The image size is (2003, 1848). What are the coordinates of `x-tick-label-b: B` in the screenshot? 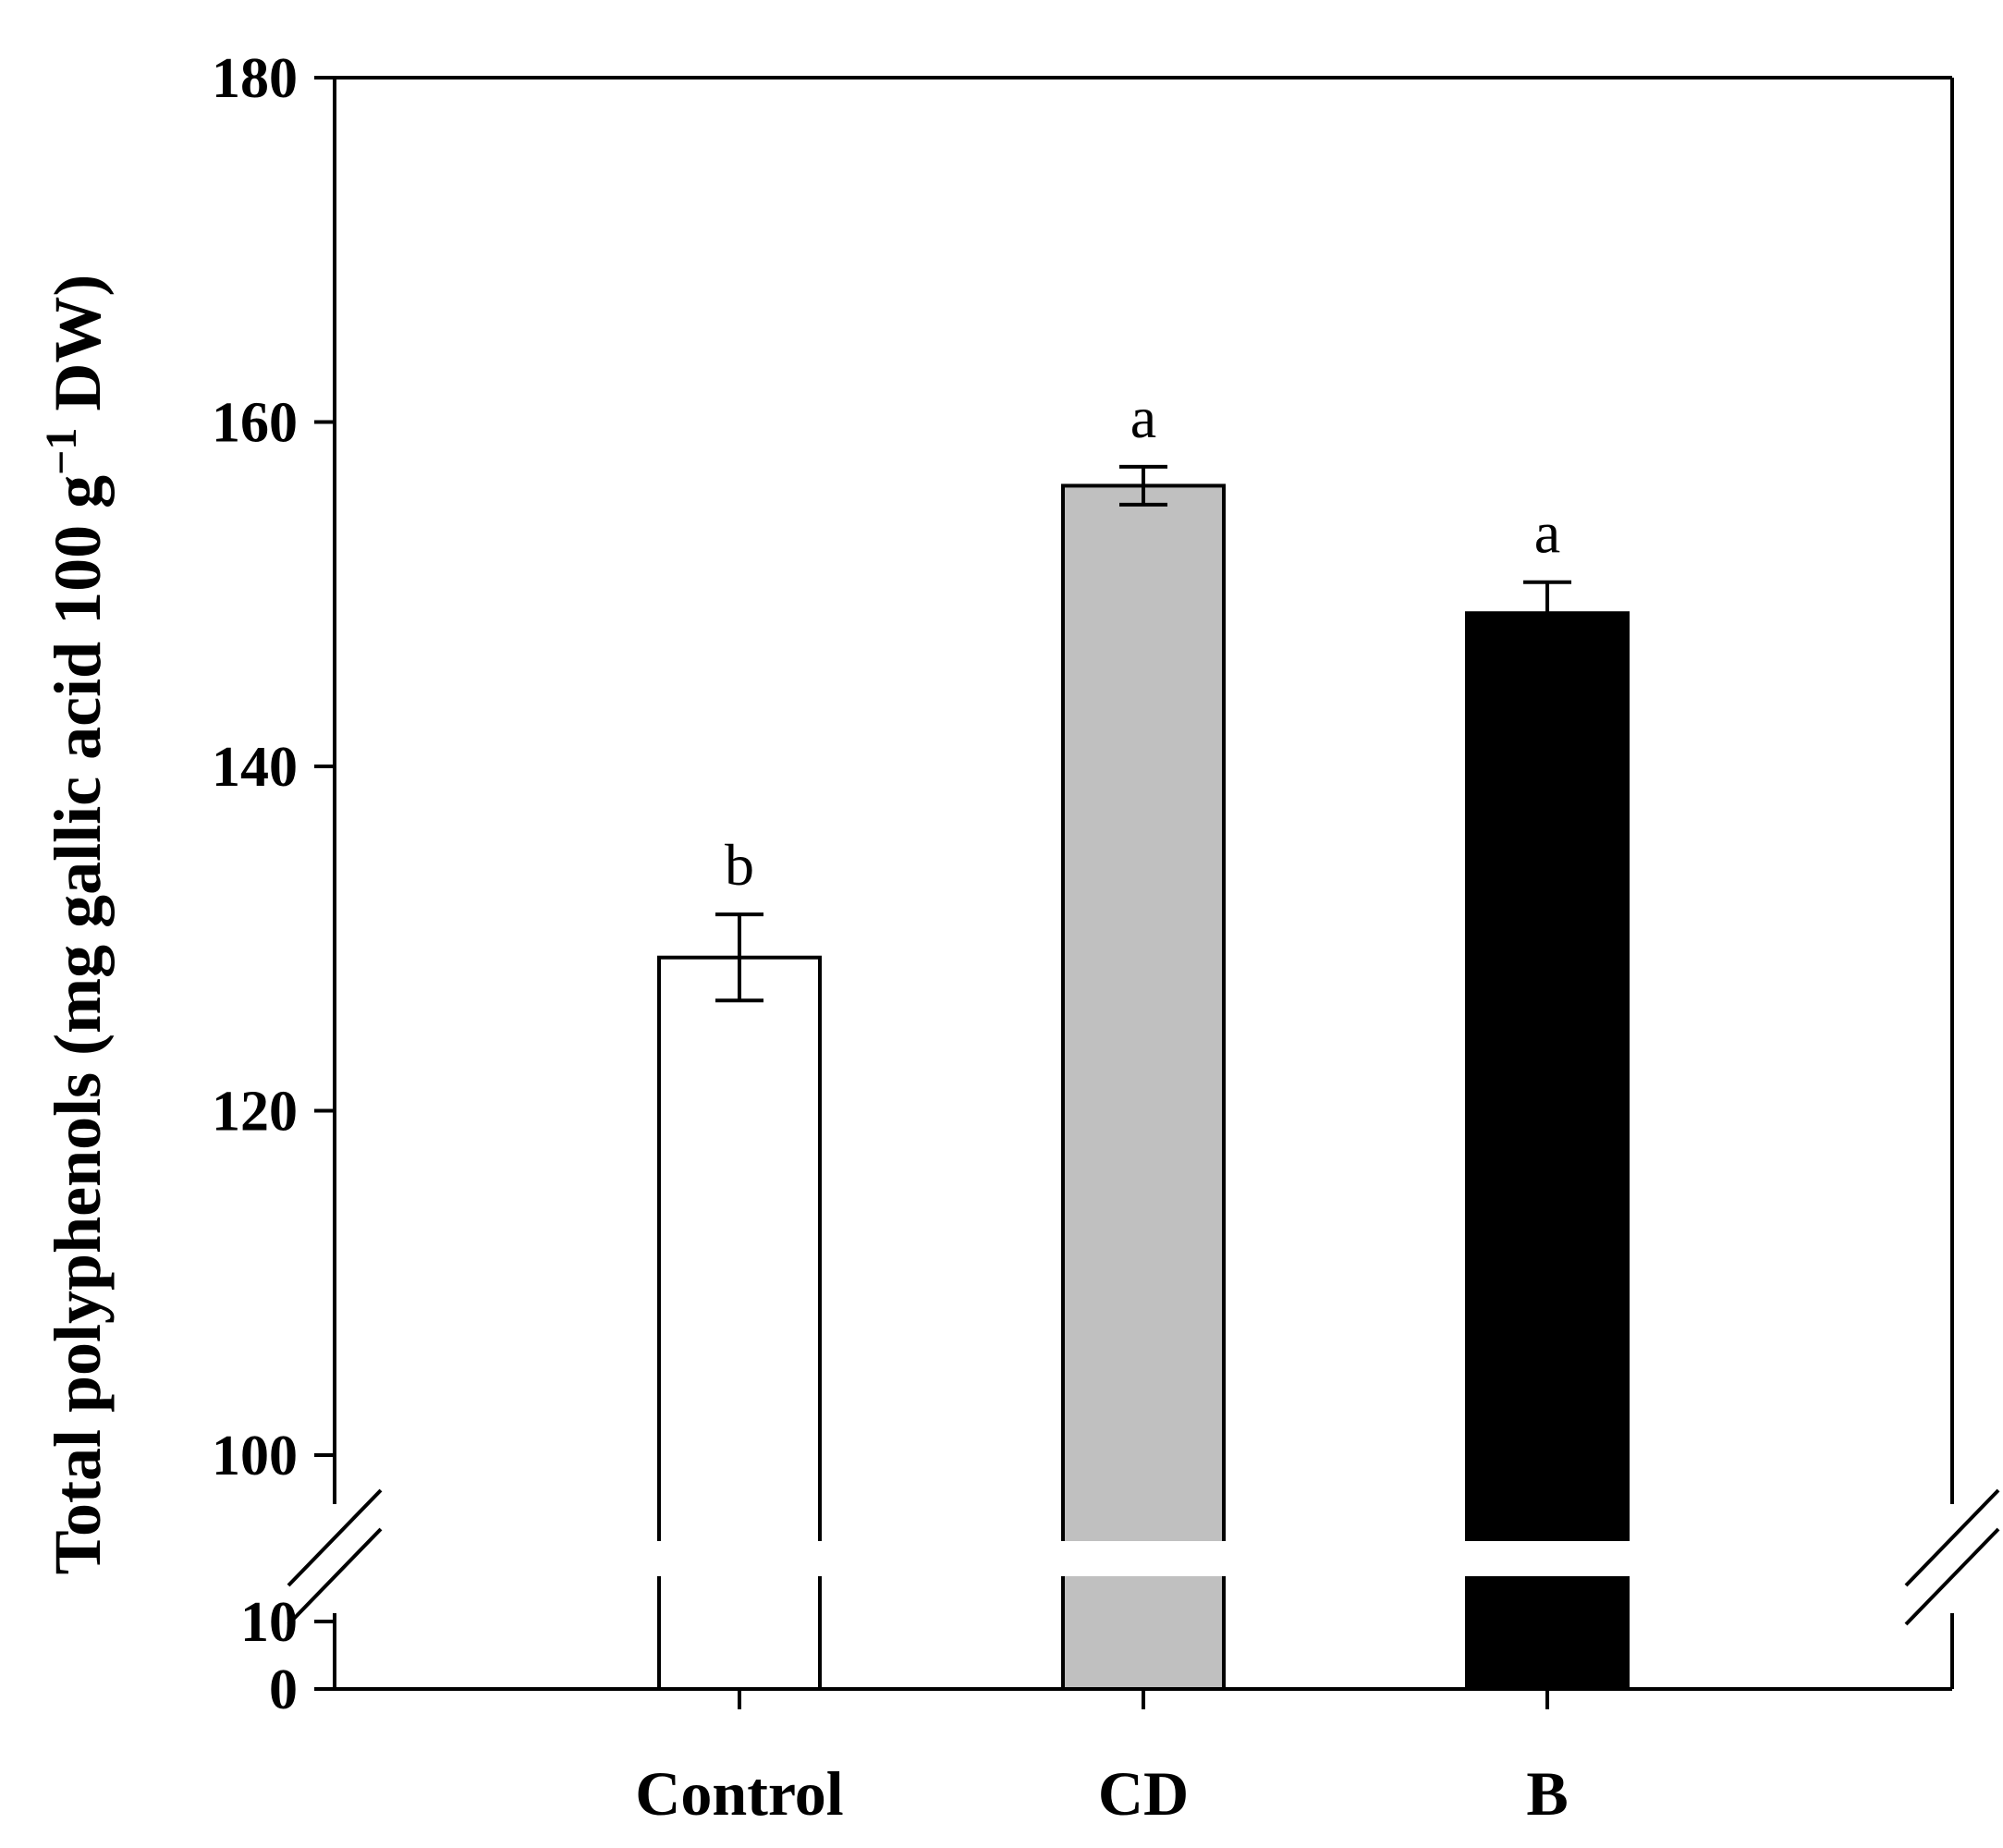 It's located at (1547, 1793).